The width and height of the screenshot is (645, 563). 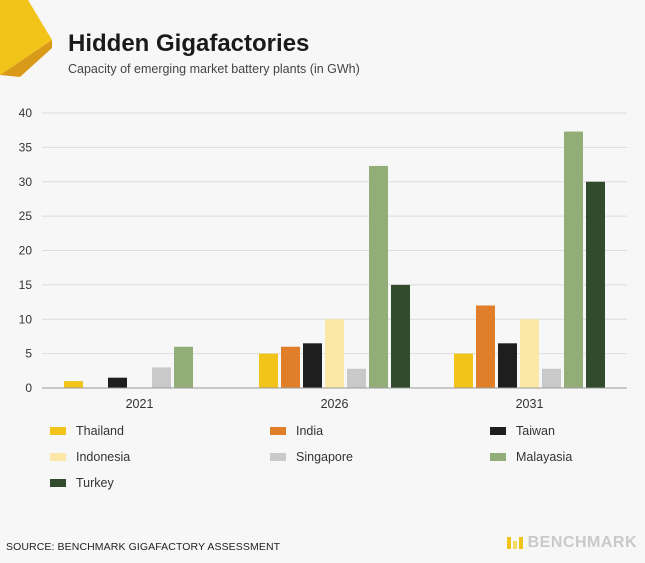 I want to click on bar-india-2026, so click(x=290, y=367).